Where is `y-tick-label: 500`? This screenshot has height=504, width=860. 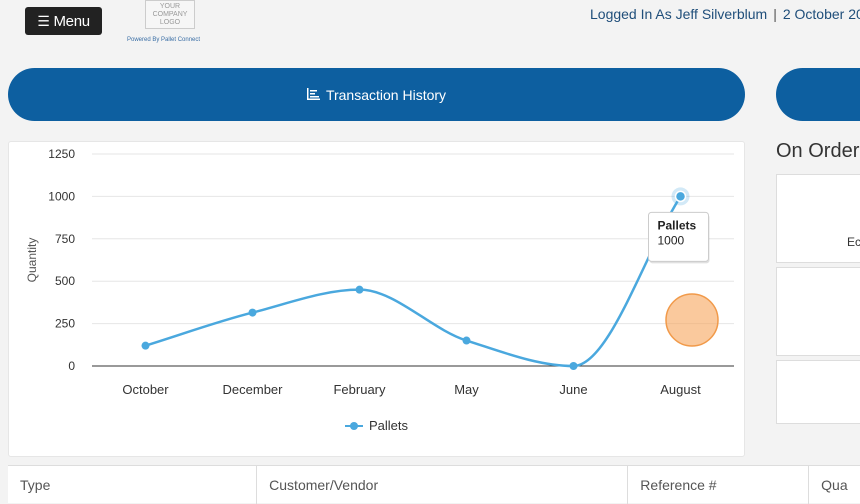 y-tick-label: 500 is located at coordinates (65, 281).